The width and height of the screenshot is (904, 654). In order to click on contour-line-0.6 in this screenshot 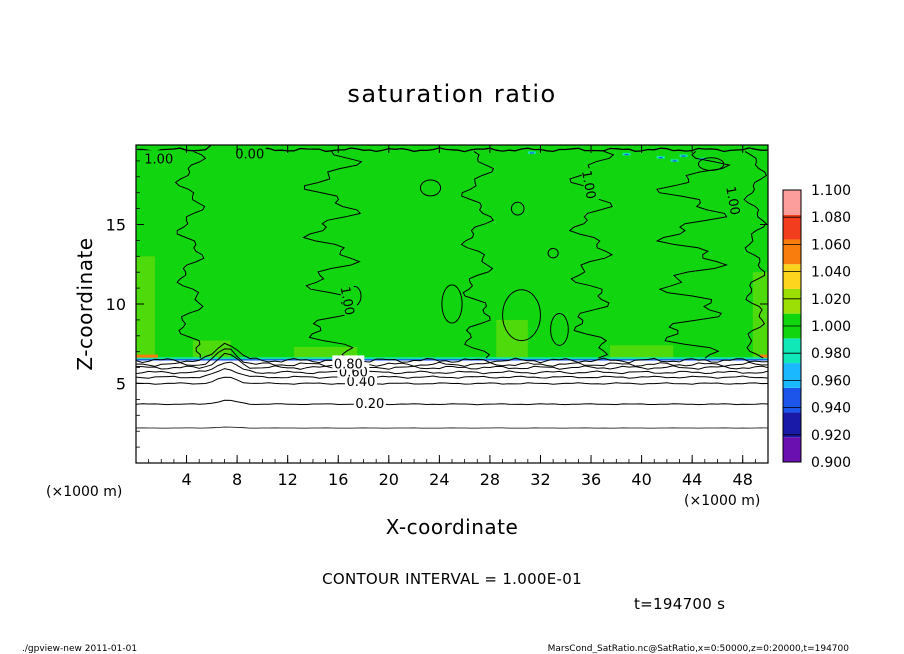, I will do `click(452, 368)`.